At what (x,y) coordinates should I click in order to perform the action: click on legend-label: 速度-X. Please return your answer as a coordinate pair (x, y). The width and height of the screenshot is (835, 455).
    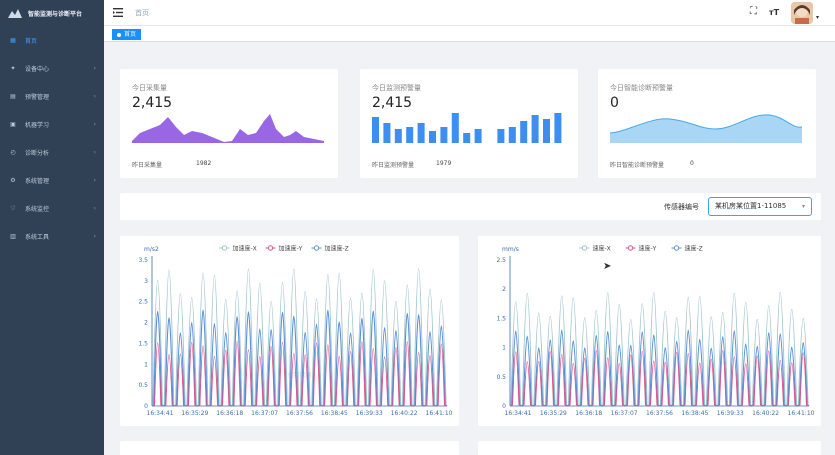
    Looking at the image, I should click on (602, 249).